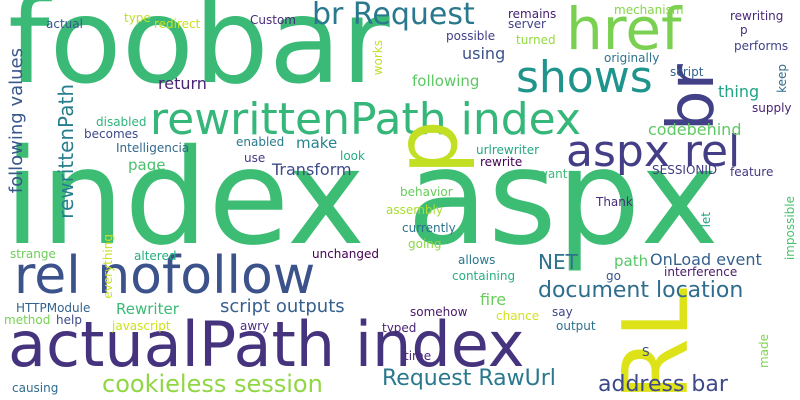  I want to click on cloud-word-page: page, so click(147, 165).